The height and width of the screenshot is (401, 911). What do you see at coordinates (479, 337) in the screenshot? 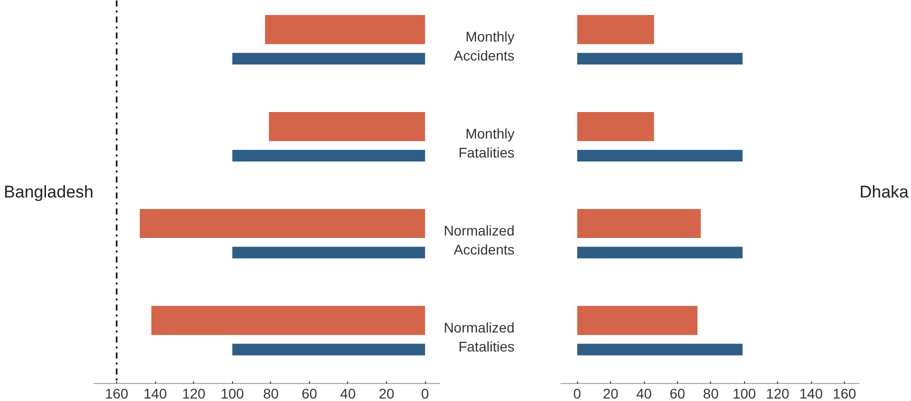
I see `y-tick-label: Normalized Fatalities` at bounding box center [479, 337].